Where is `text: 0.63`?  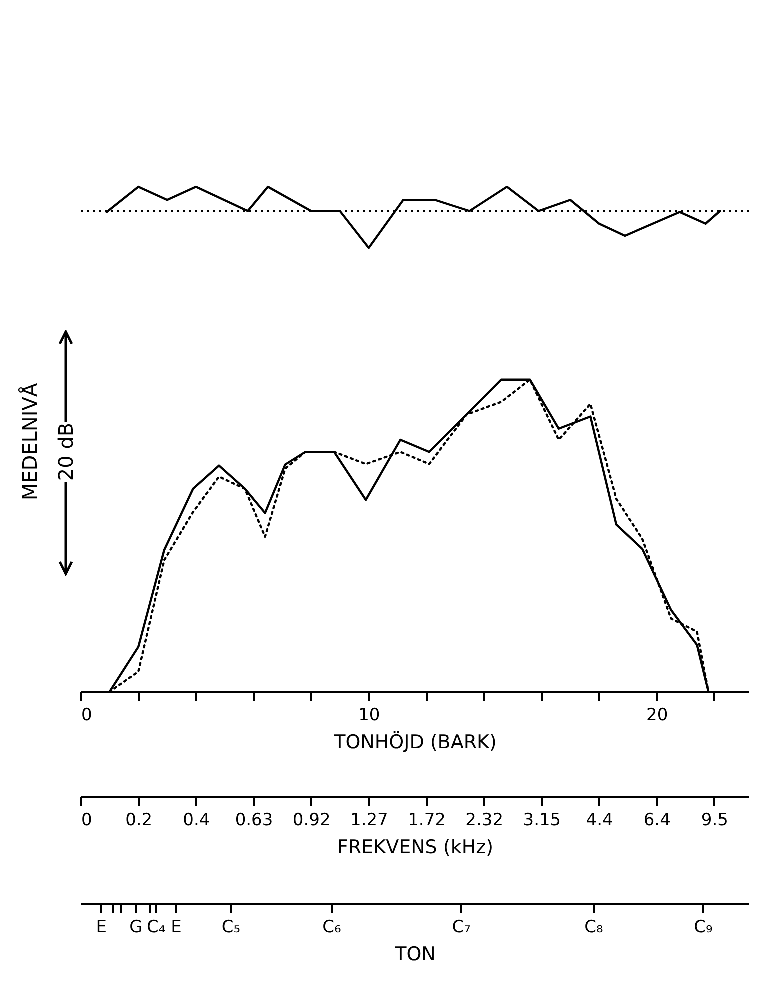 text: 0.63 is located at coordinates (254, 820).